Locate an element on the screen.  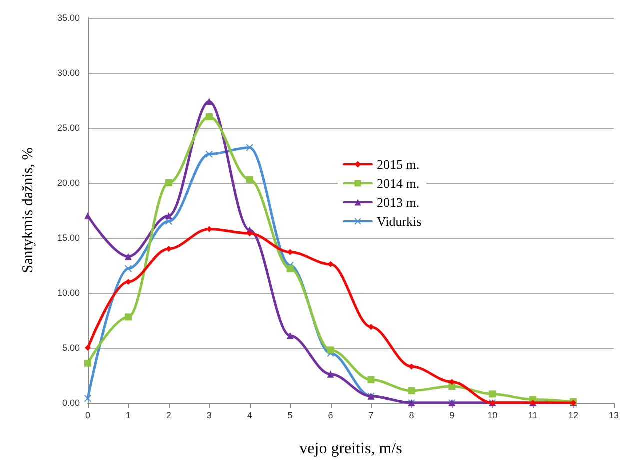
x-tick-label: 8 is located at coordinates (411, 415).